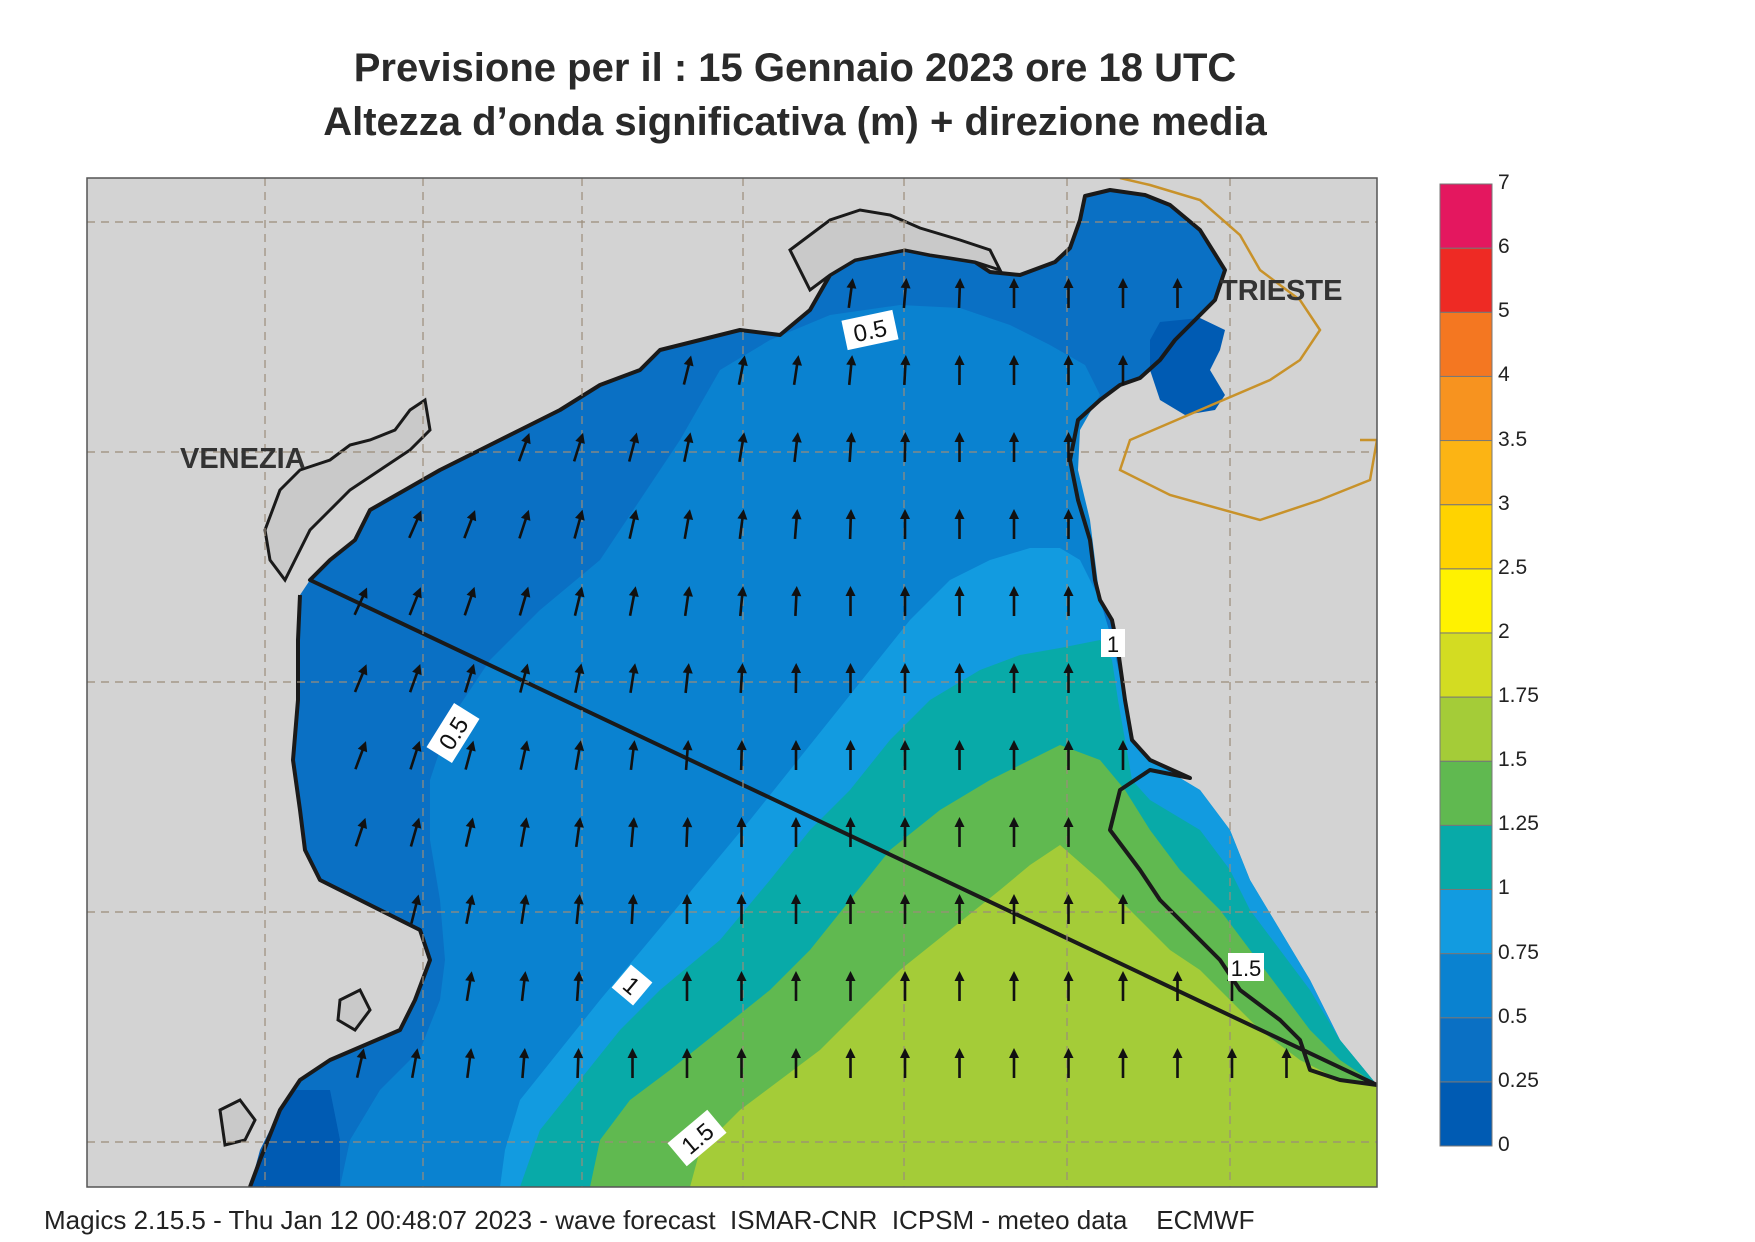  Describe the element at coordinates (1513, 439) in the screenshot. I see `legend-tick-label: 3.5` at that location.